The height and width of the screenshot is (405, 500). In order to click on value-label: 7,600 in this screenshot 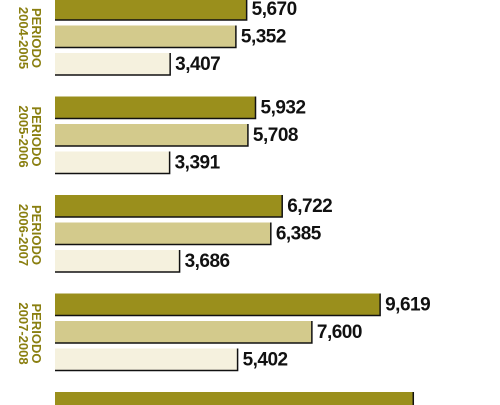, I will do `click(339, 332)`.